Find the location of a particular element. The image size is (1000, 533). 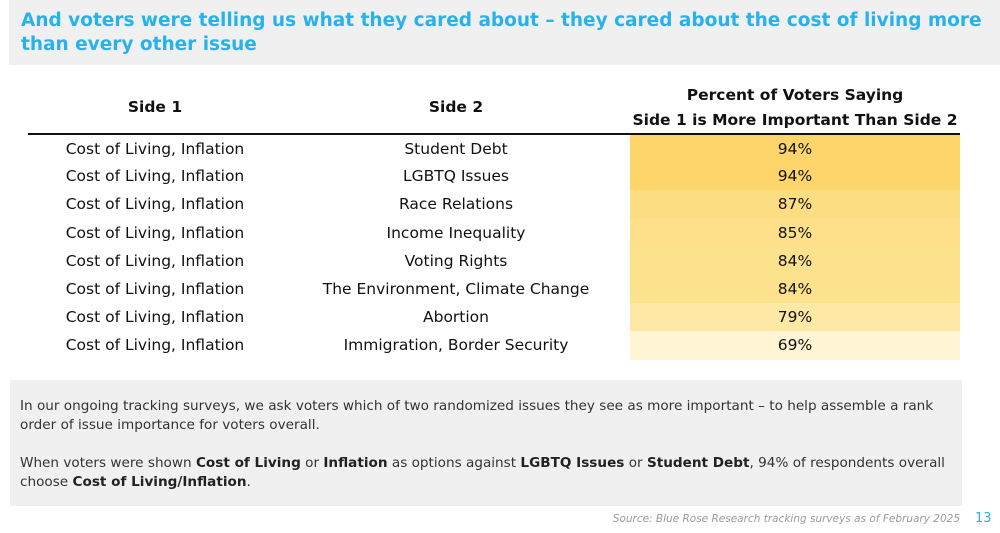

cell-side2: LGBTQ Issues is located at coordinates (456, 176).